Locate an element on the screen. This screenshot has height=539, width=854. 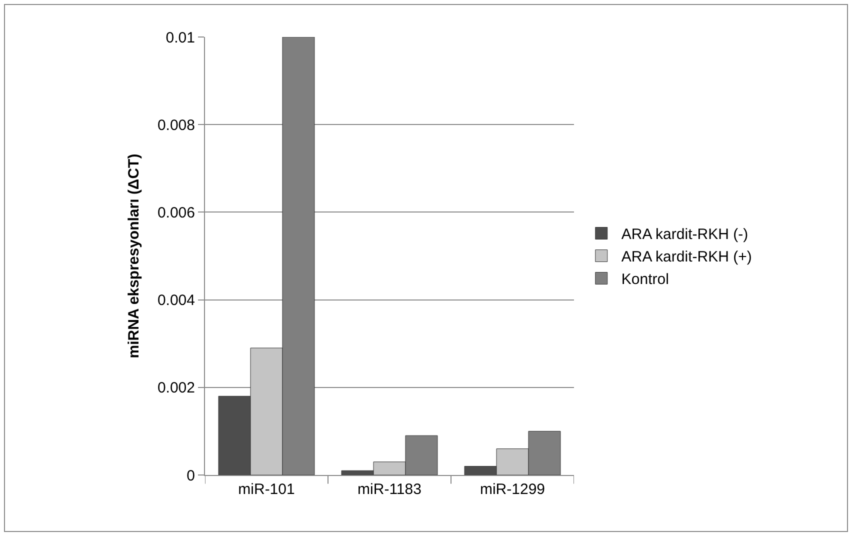
legend-label: ARA kardit-RKH (-) is located at coordinates (684, 235).